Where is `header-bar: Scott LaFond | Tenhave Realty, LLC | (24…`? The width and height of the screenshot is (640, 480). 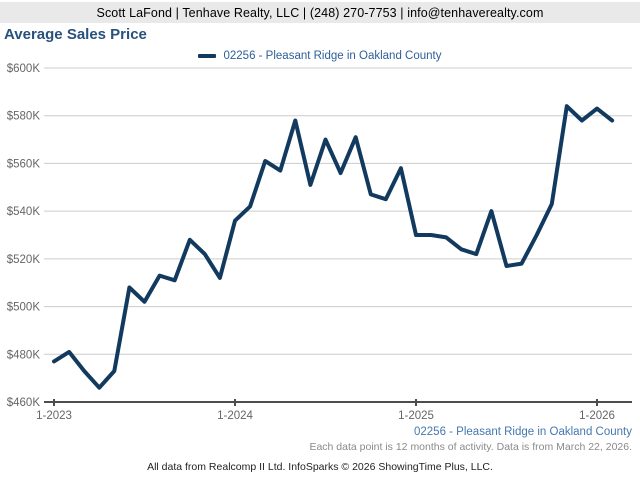
header-bar: Scott LaFond | Tenhave Realty, LLC | (24… is located at coordinates (320, 12).